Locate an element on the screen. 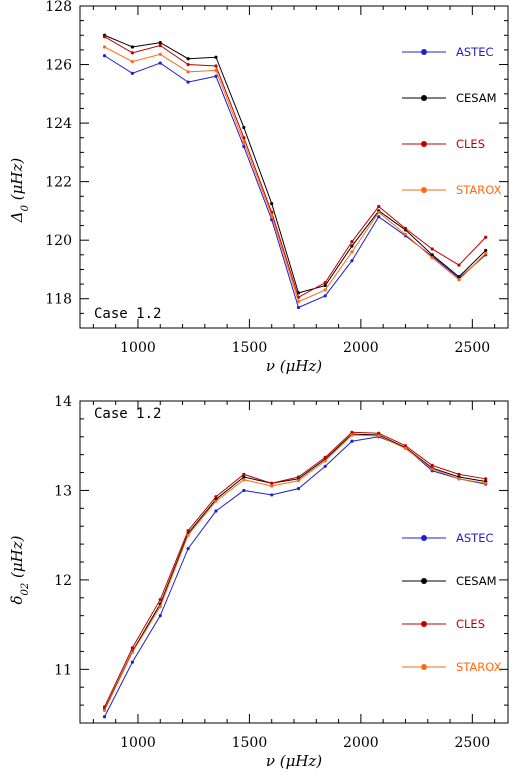  delta0-x-tick-label: 1500 is located at coordinates (250, 348).